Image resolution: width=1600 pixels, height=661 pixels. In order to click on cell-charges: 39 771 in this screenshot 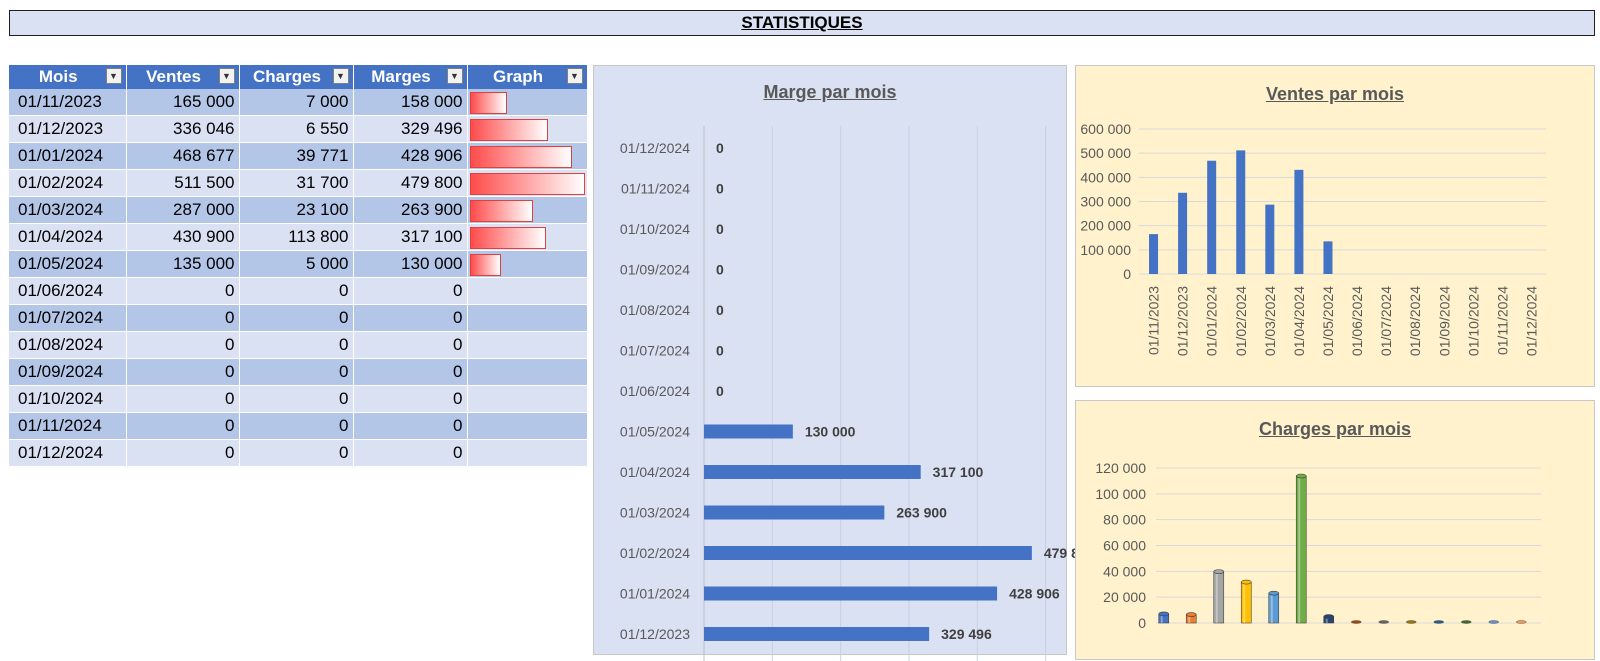, I will do `click(296, 156)`.